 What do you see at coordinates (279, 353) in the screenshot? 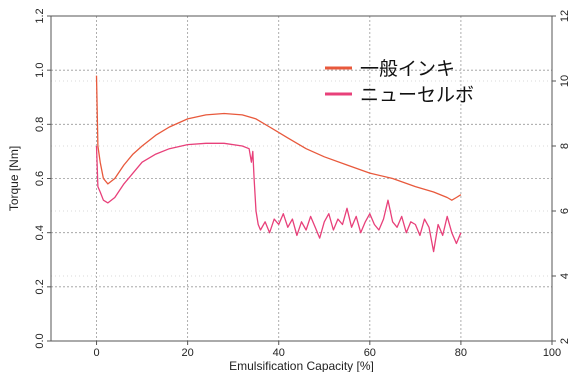
I see `x-tick-label: 40` at bounding box center [279, 353].